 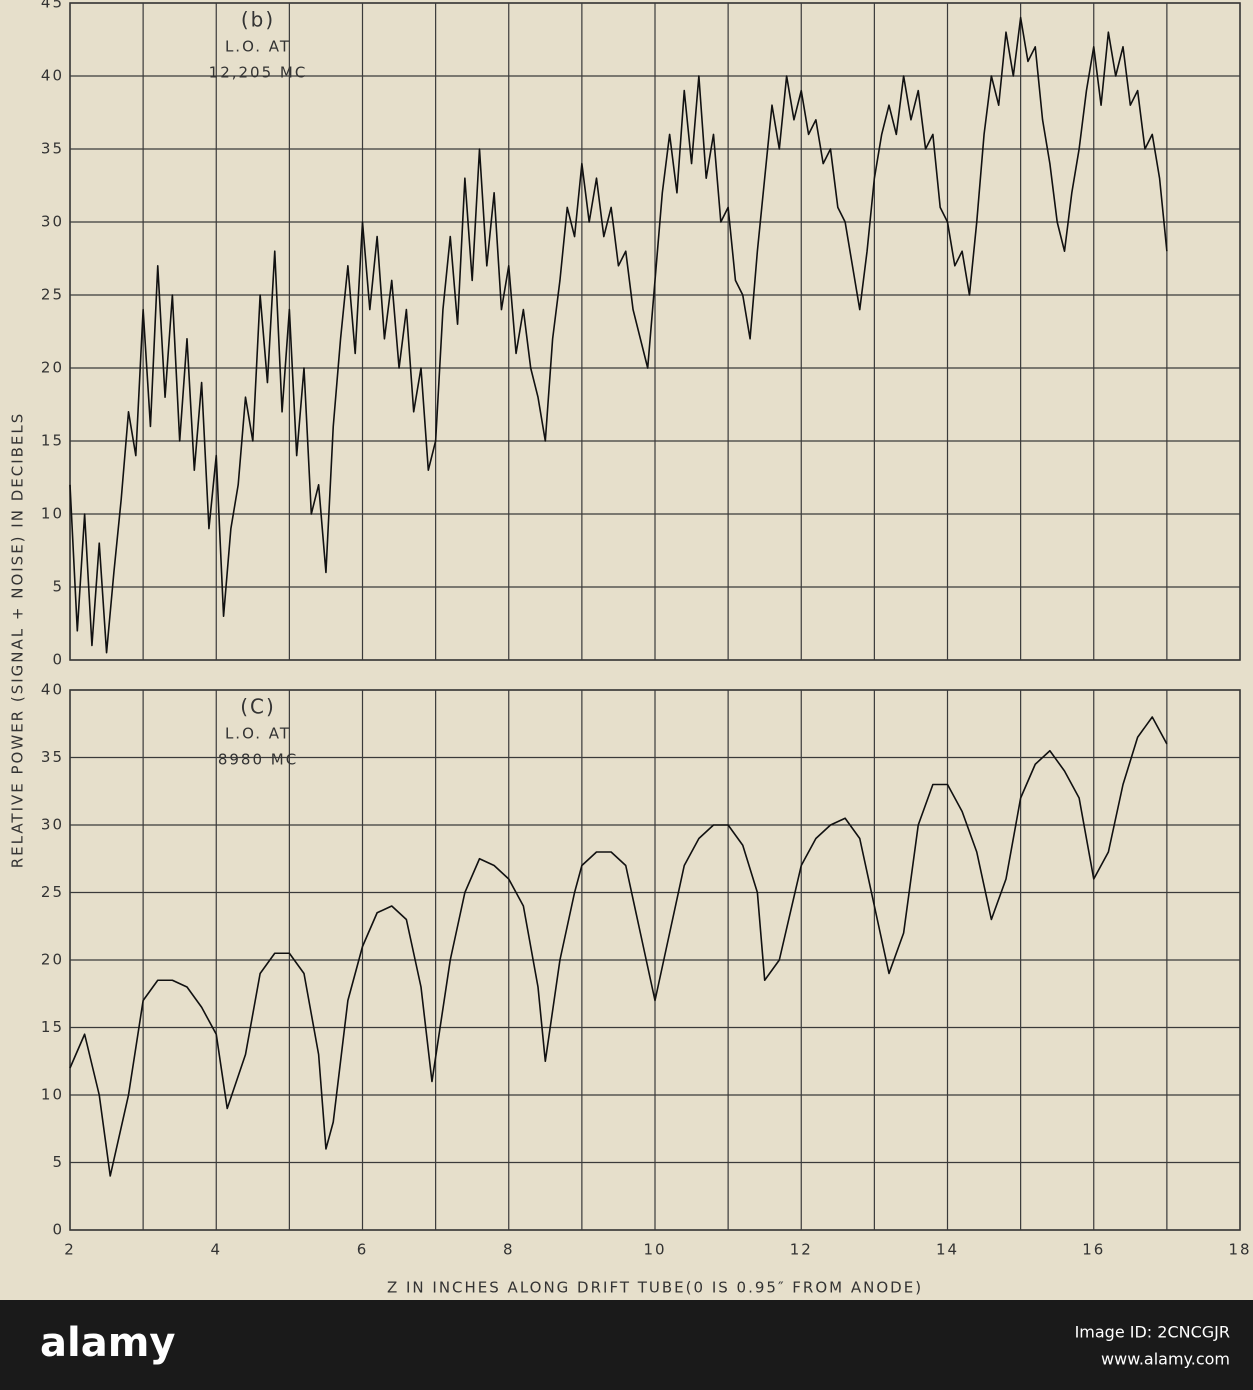 I want to click on x-tick-label: 2, so click(x=70, y=1250).